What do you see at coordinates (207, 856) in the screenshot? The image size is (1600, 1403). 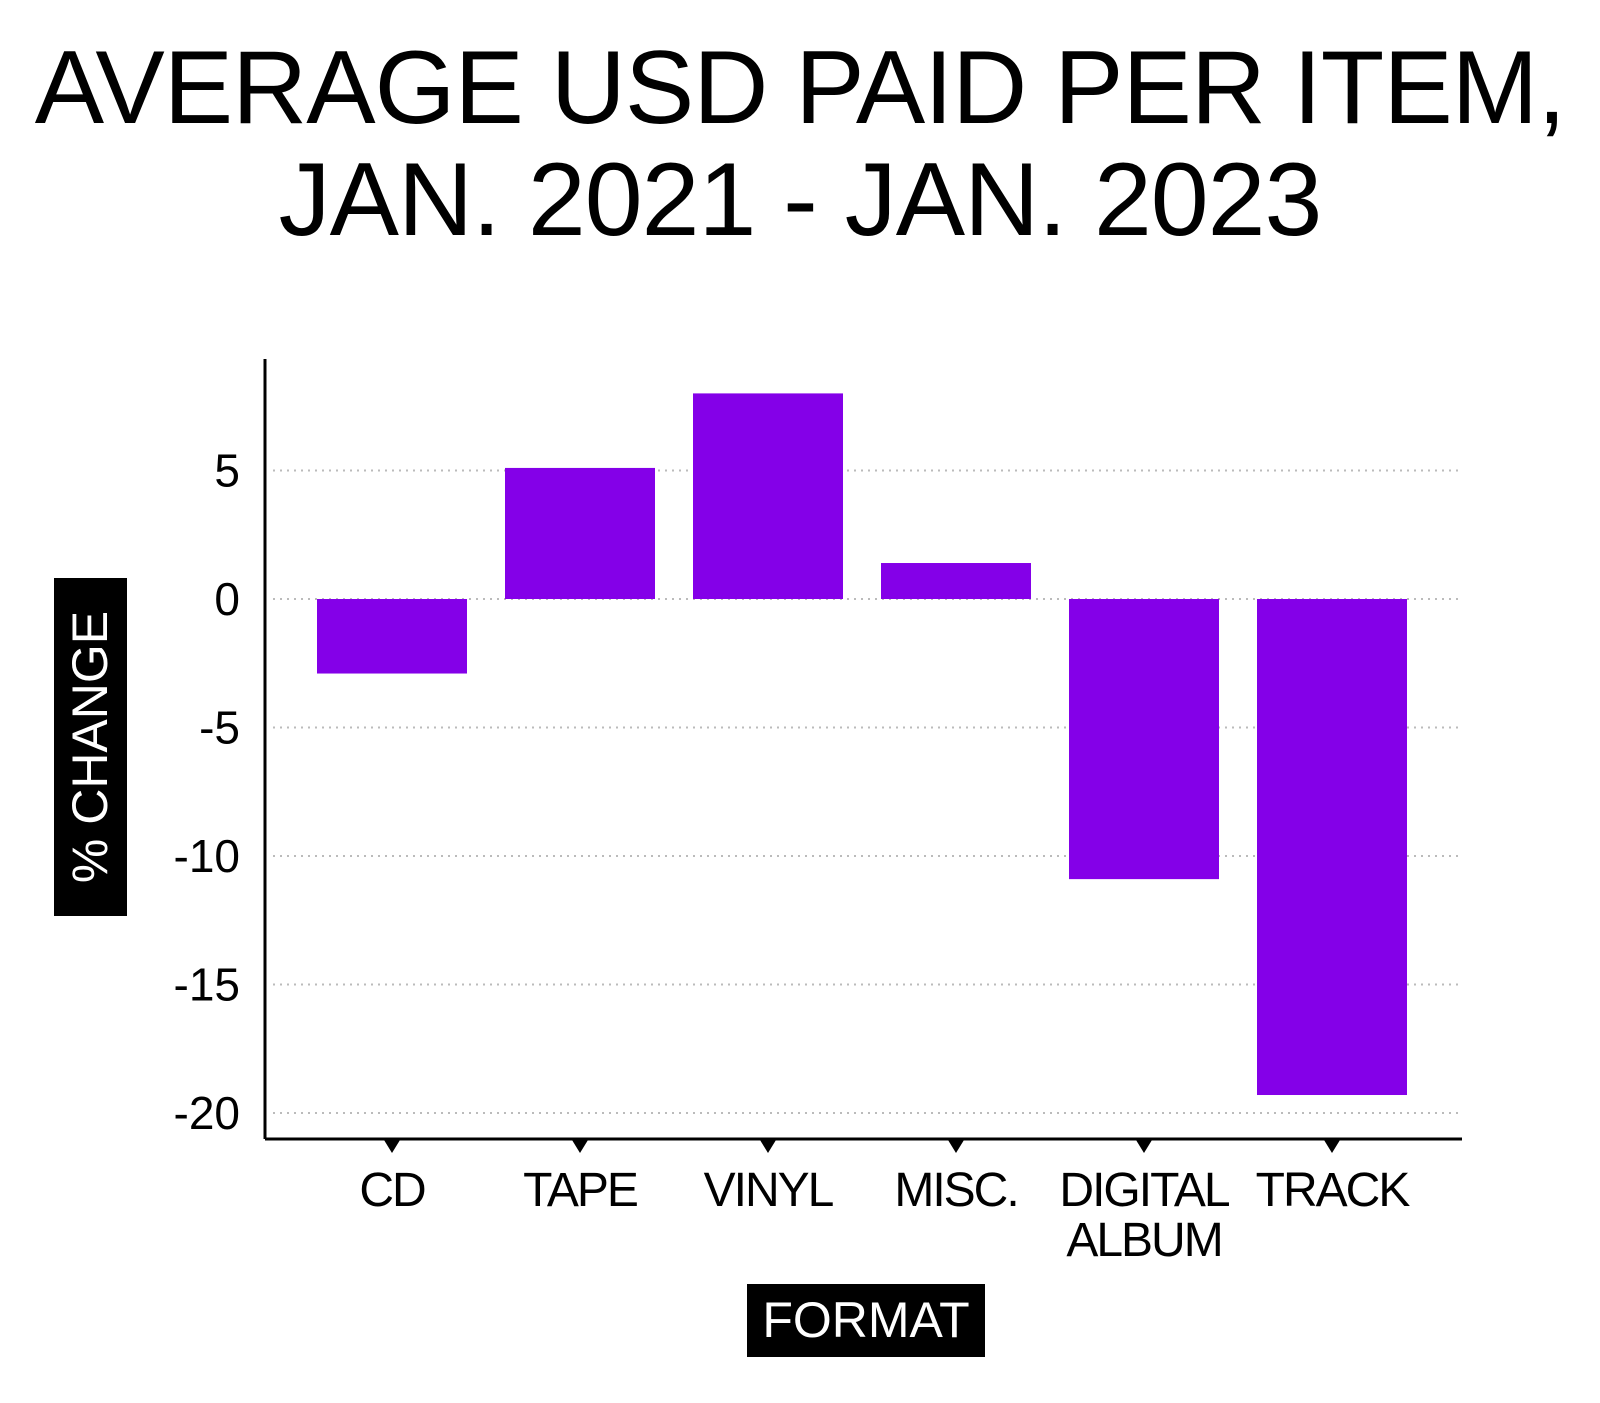 I see `y-tick-label: -10` at bounding box center [207, 856].